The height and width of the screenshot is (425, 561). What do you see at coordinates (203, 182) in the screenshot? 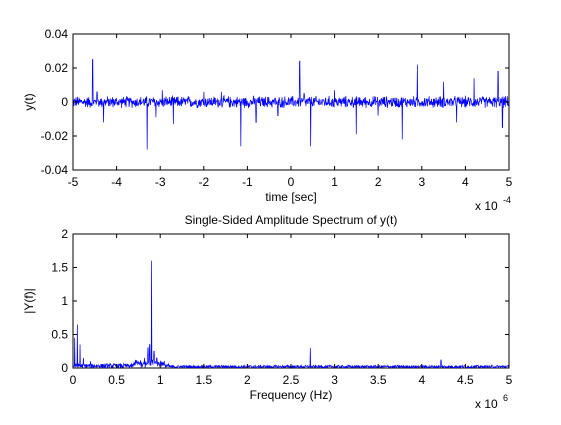
I see `x-tick-label: -2` at bounding box center [203, 182].